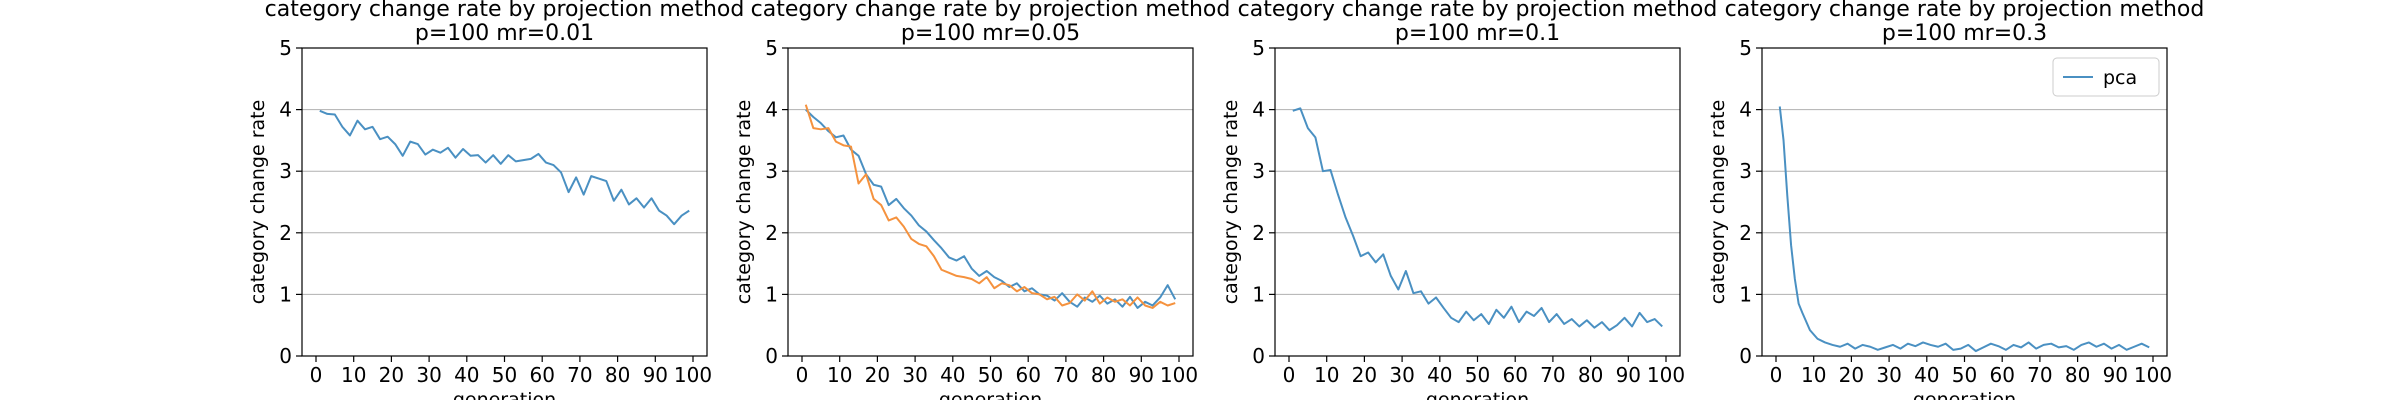  Describe the element at coordinates (1477, 33) in the screenshot. I see `chart-subtitle: p=100 mr=0.1` at that location.